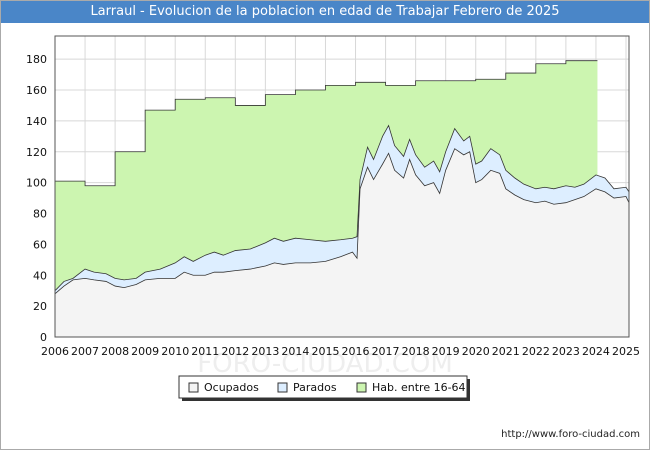 The image size is (650, 450). I want to click on x-tick-label: 2020, so click(476, 351).